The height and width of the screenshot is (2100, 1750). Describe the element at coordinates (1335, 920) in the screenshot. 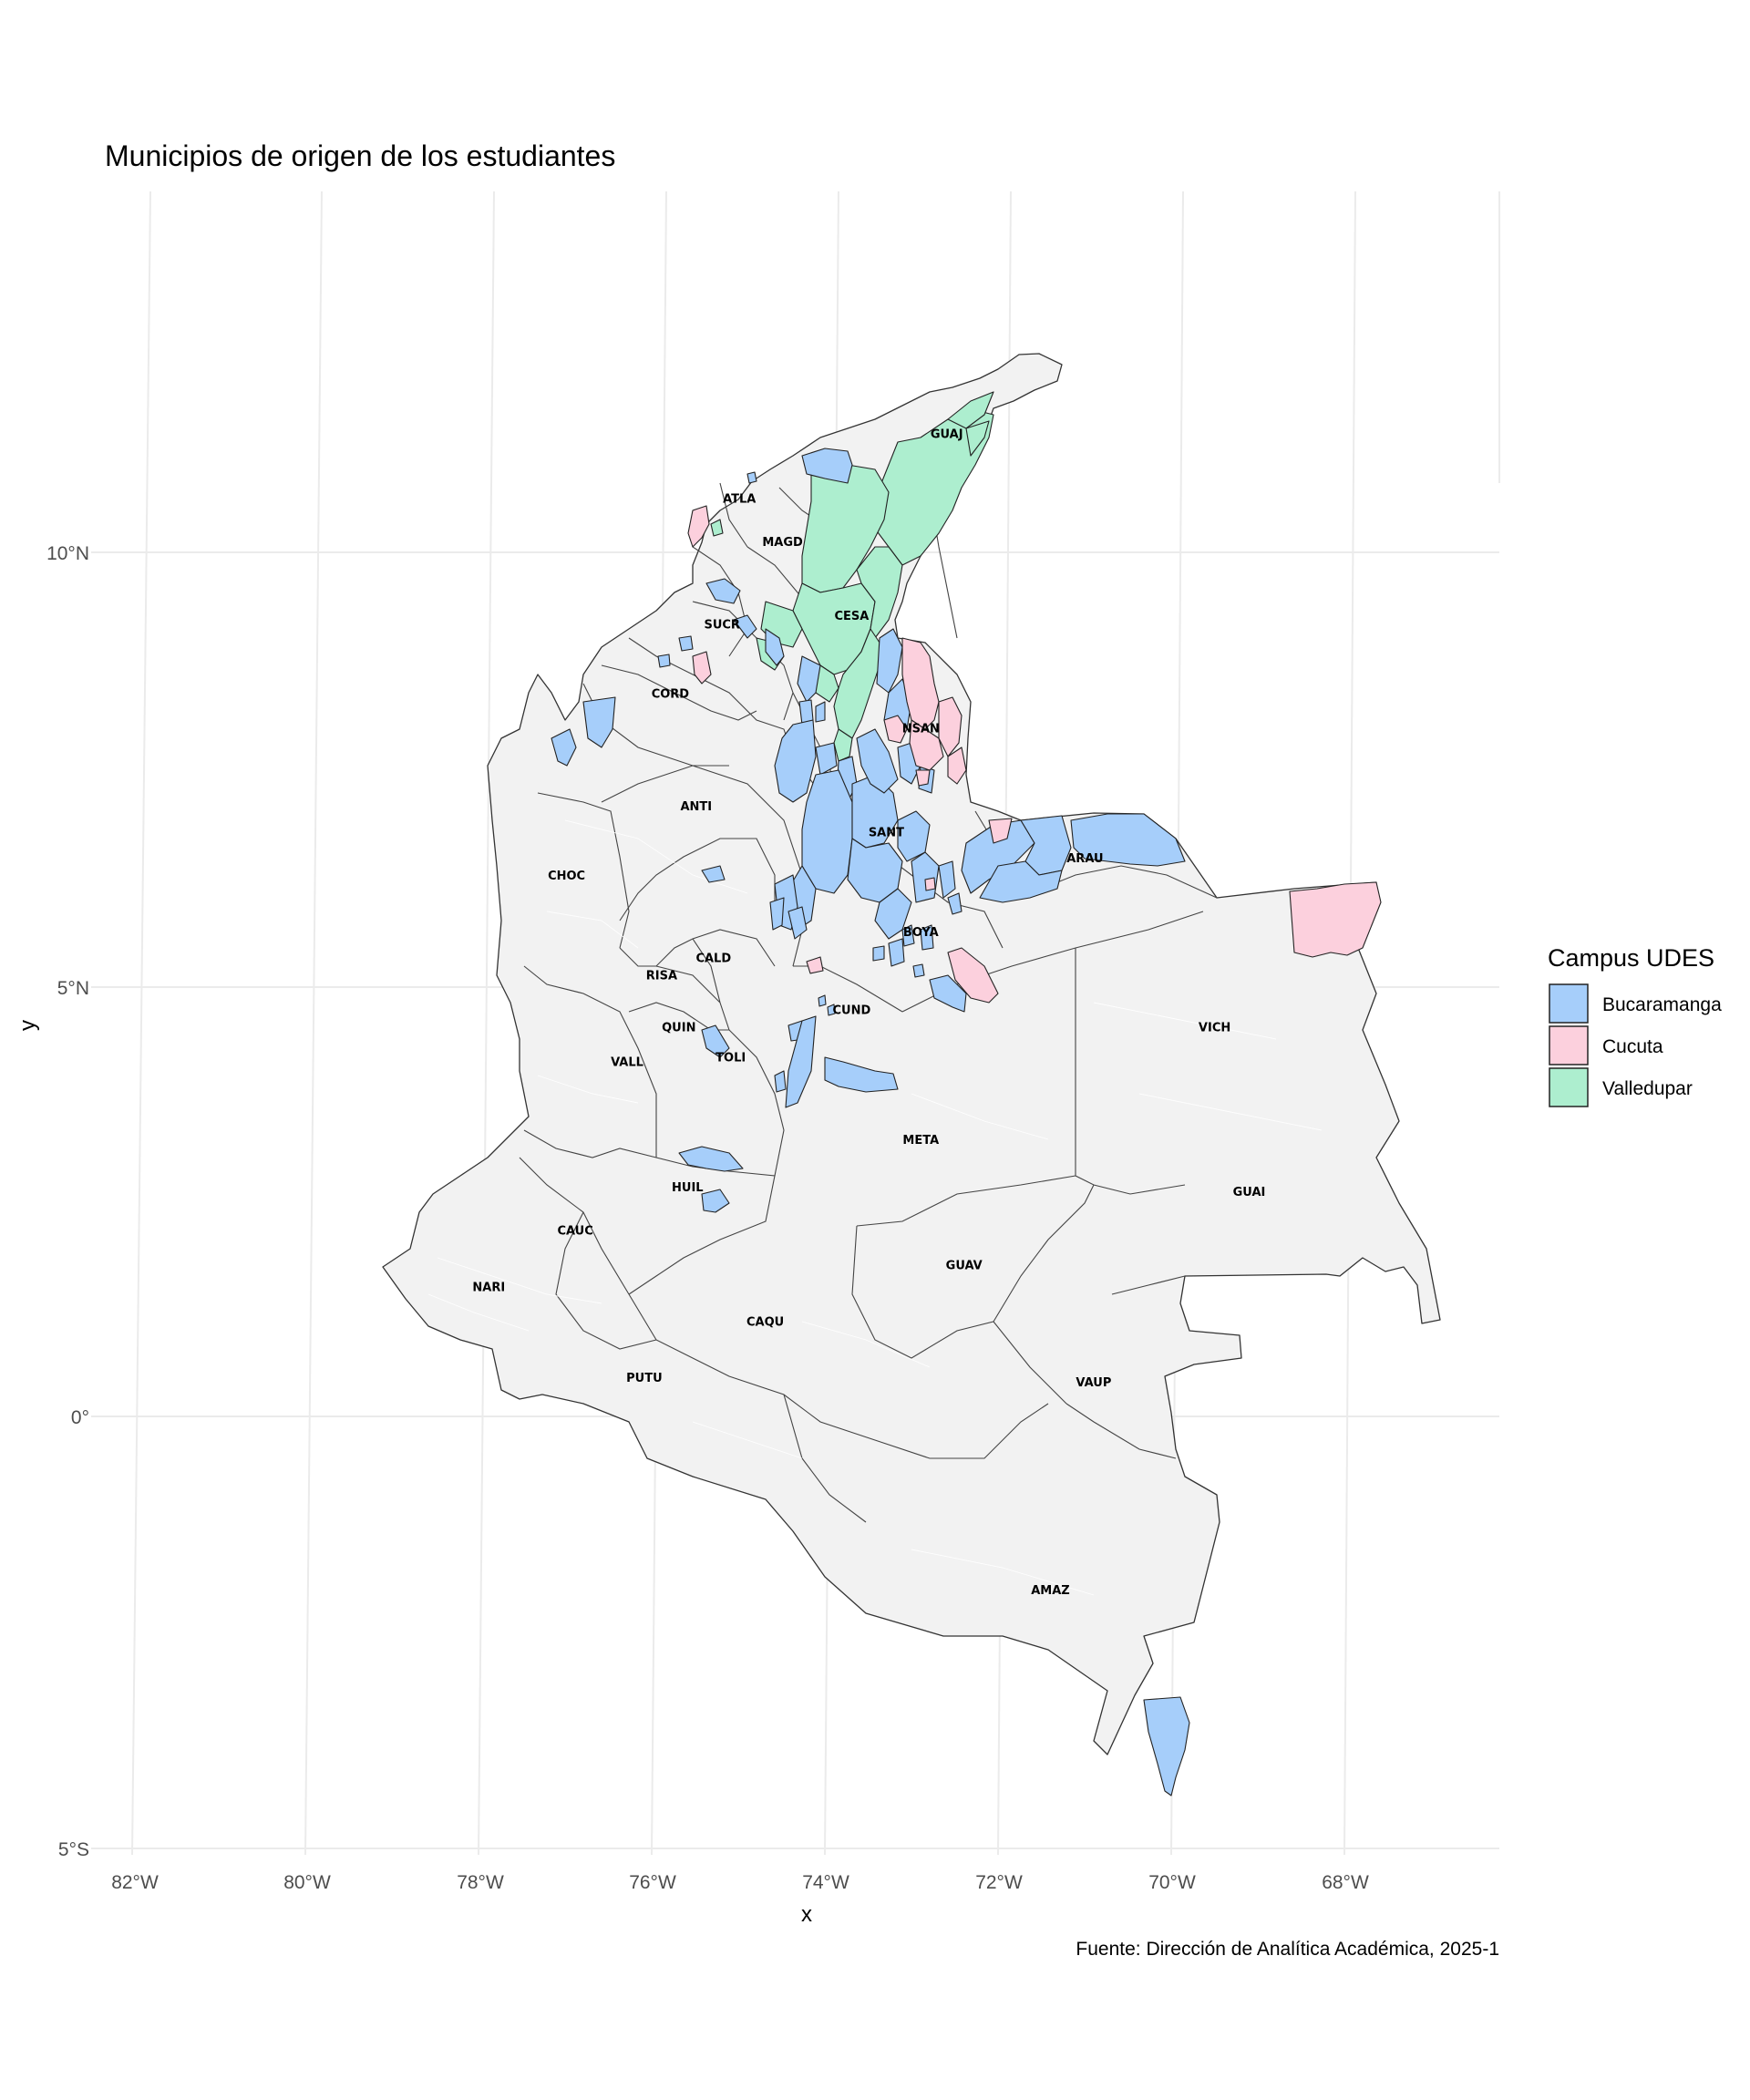

I see `muni-cuc-vichada-east` at that location.